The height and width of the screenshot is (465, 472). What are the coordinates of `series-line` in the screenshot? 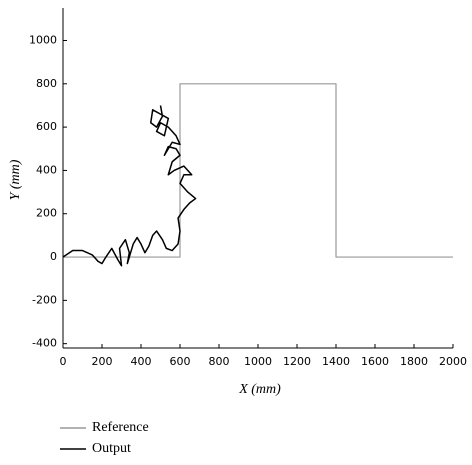 It's located at (129, 186).